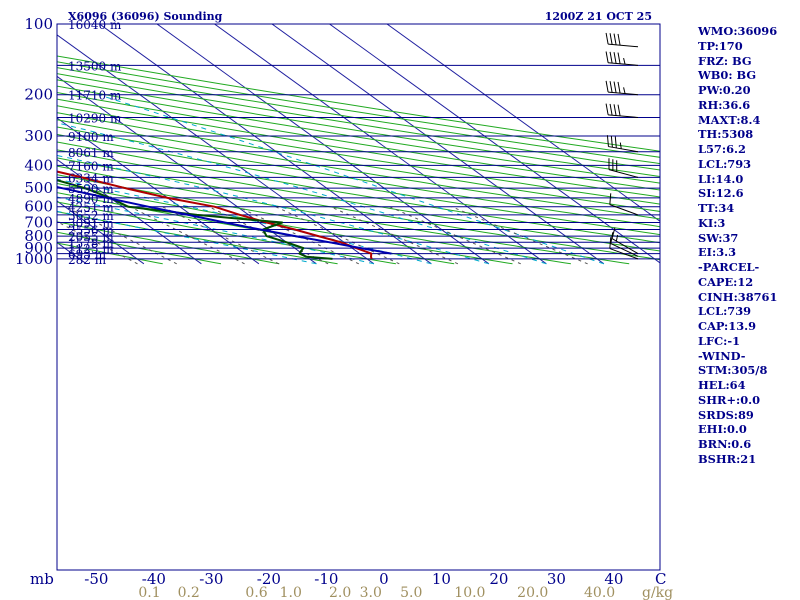 The height and width of the screenshot is (600, 800). I want to click on mixing-ratio-label: 10.0, so click(469, 592).